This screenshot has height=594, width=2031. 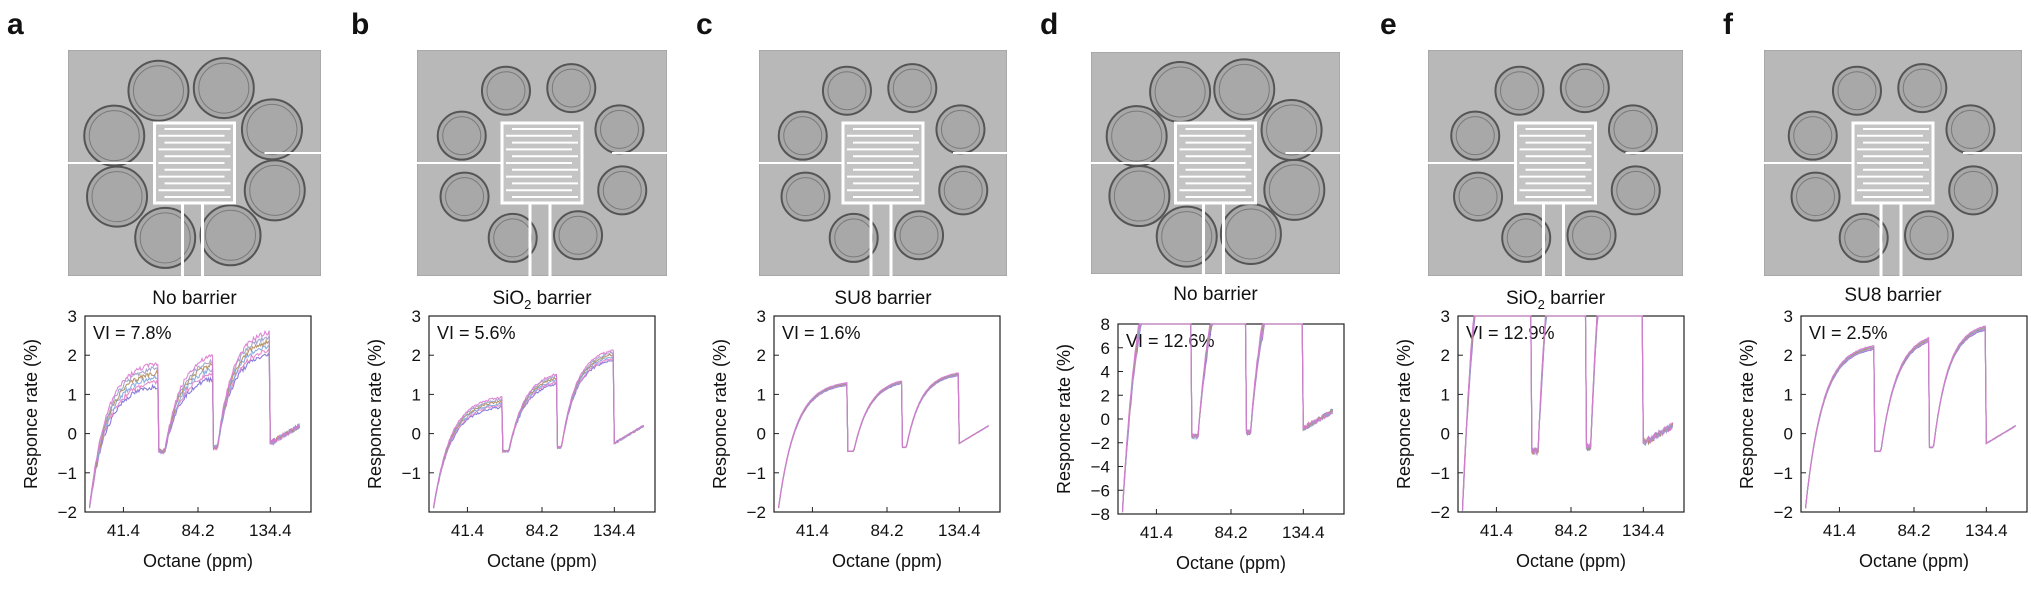 I want to click on caption-text-tail: barrier, so click(x=1575, y=298).